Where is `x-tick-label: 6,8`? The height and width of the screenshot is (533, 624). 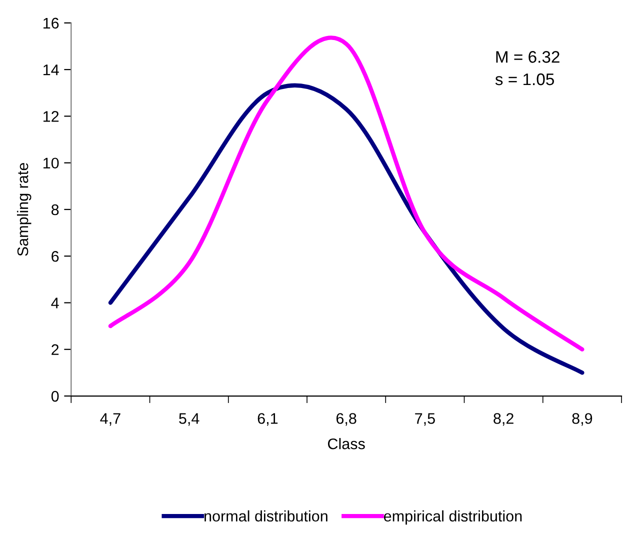
x-tick-label: 6,8 is located at coordinates (346, 419).